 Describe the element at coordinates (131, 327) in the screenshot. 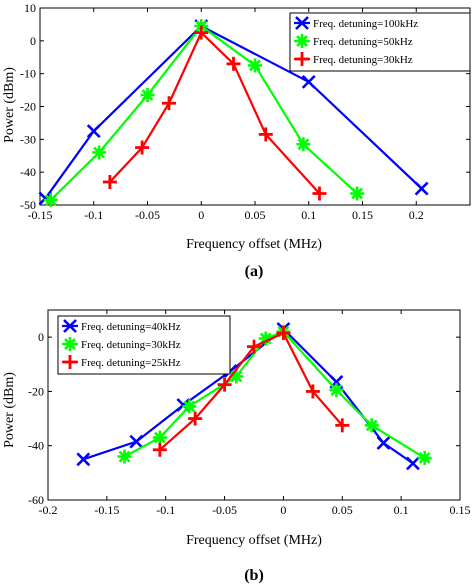

I see `chart-b-legend-entry: Freq. detuning=40kHz` at that location.